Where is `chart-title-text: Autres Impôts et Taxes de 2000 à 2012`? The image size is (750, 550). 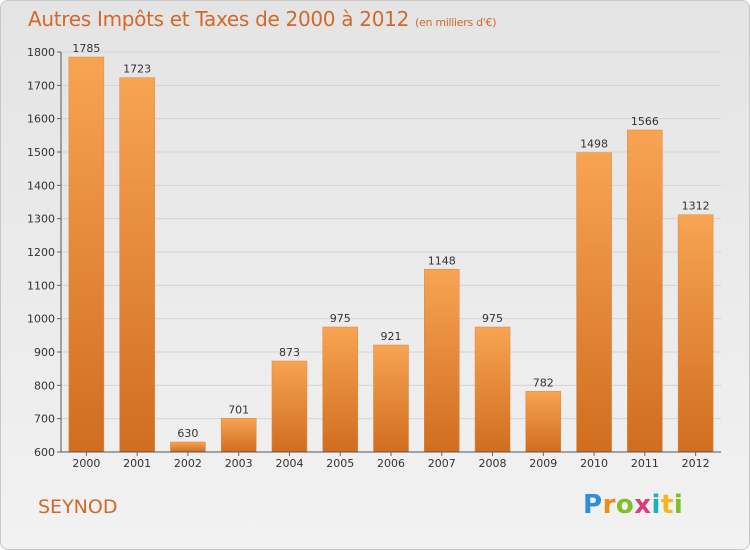 chart-title-text: Autres Impôts et Taxes de 2000 à 2012 is located at coordinates (218, 19).